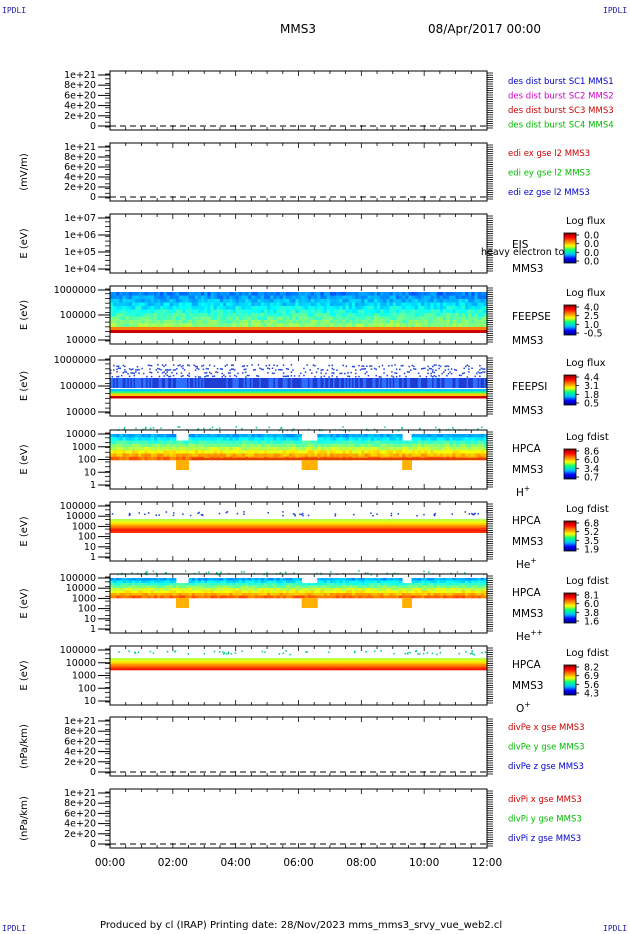  Describe the element at coordinates (78, 386) in the screenshot. I see `y-tick-label: 100000` at that location.